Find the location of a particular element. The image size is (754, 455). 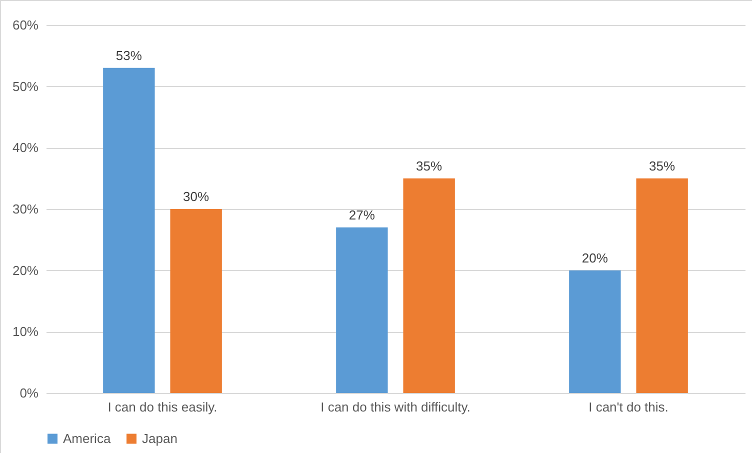

data-label: 27% is located at coordinates (362, 214).